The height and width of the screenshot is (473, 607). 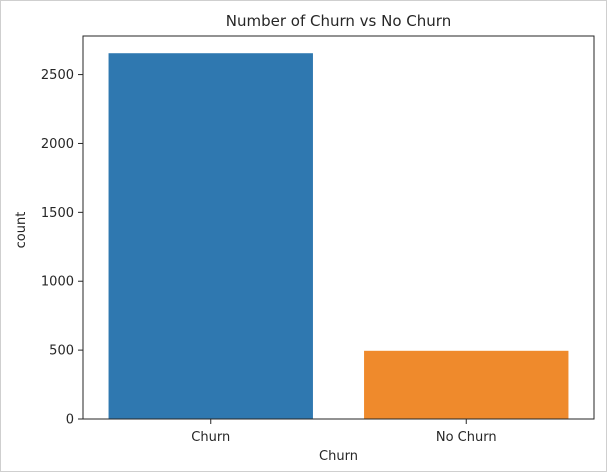 I want to click on x-tick-label: Churn, so click(x=210, y=437).